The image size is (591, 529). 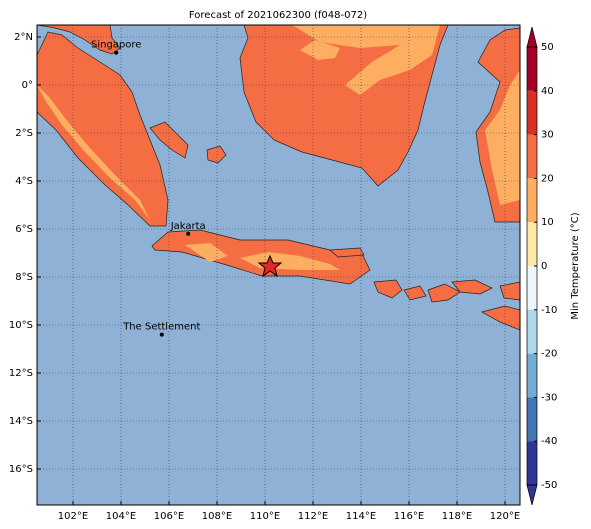 I want to click on borneo-warm, so click(x=366, y=60).